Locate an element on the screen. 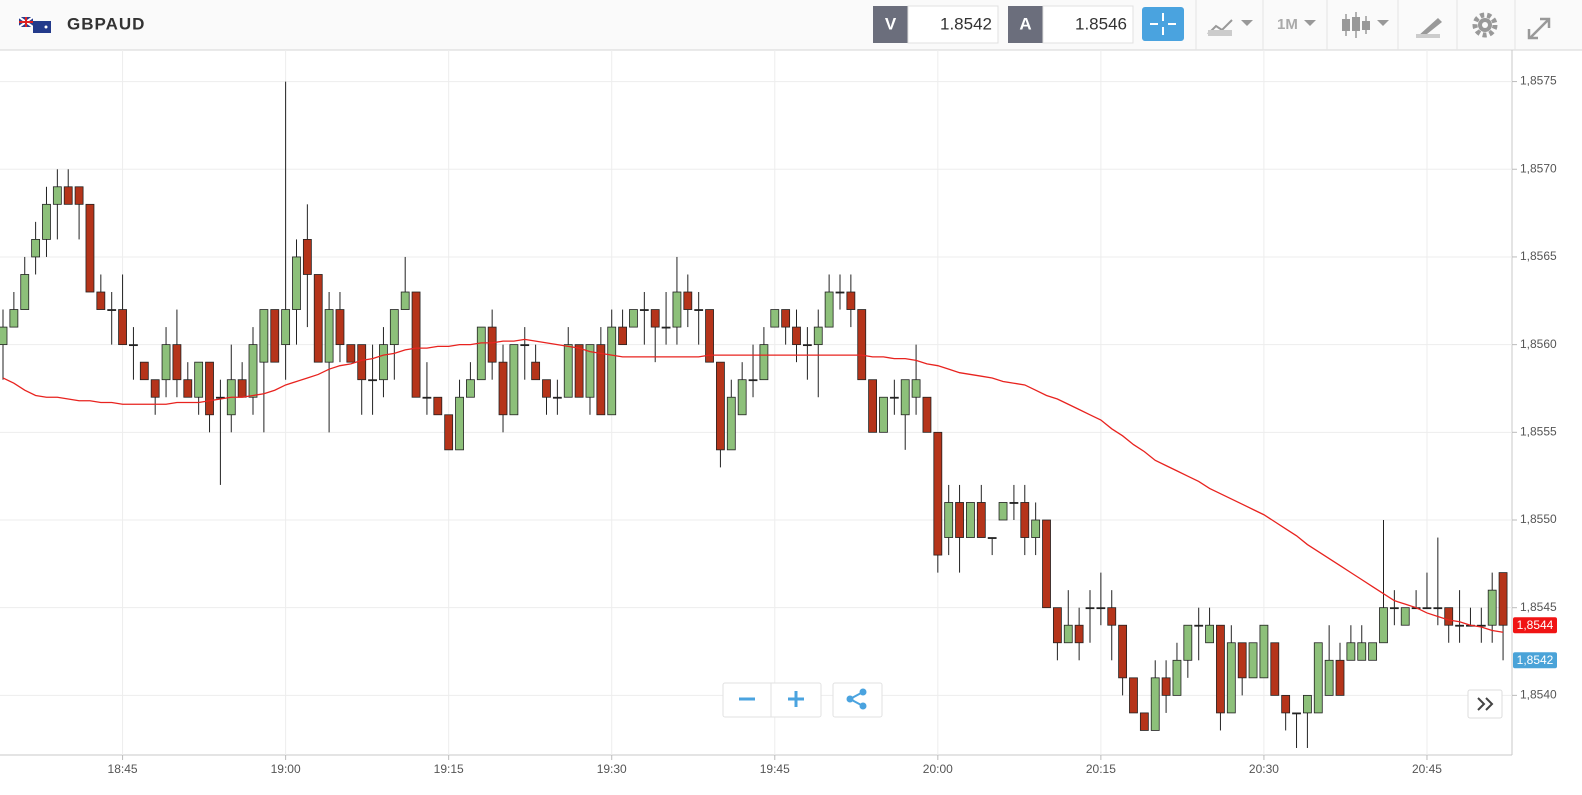  settings-button is located at coordinates (1485, 25).